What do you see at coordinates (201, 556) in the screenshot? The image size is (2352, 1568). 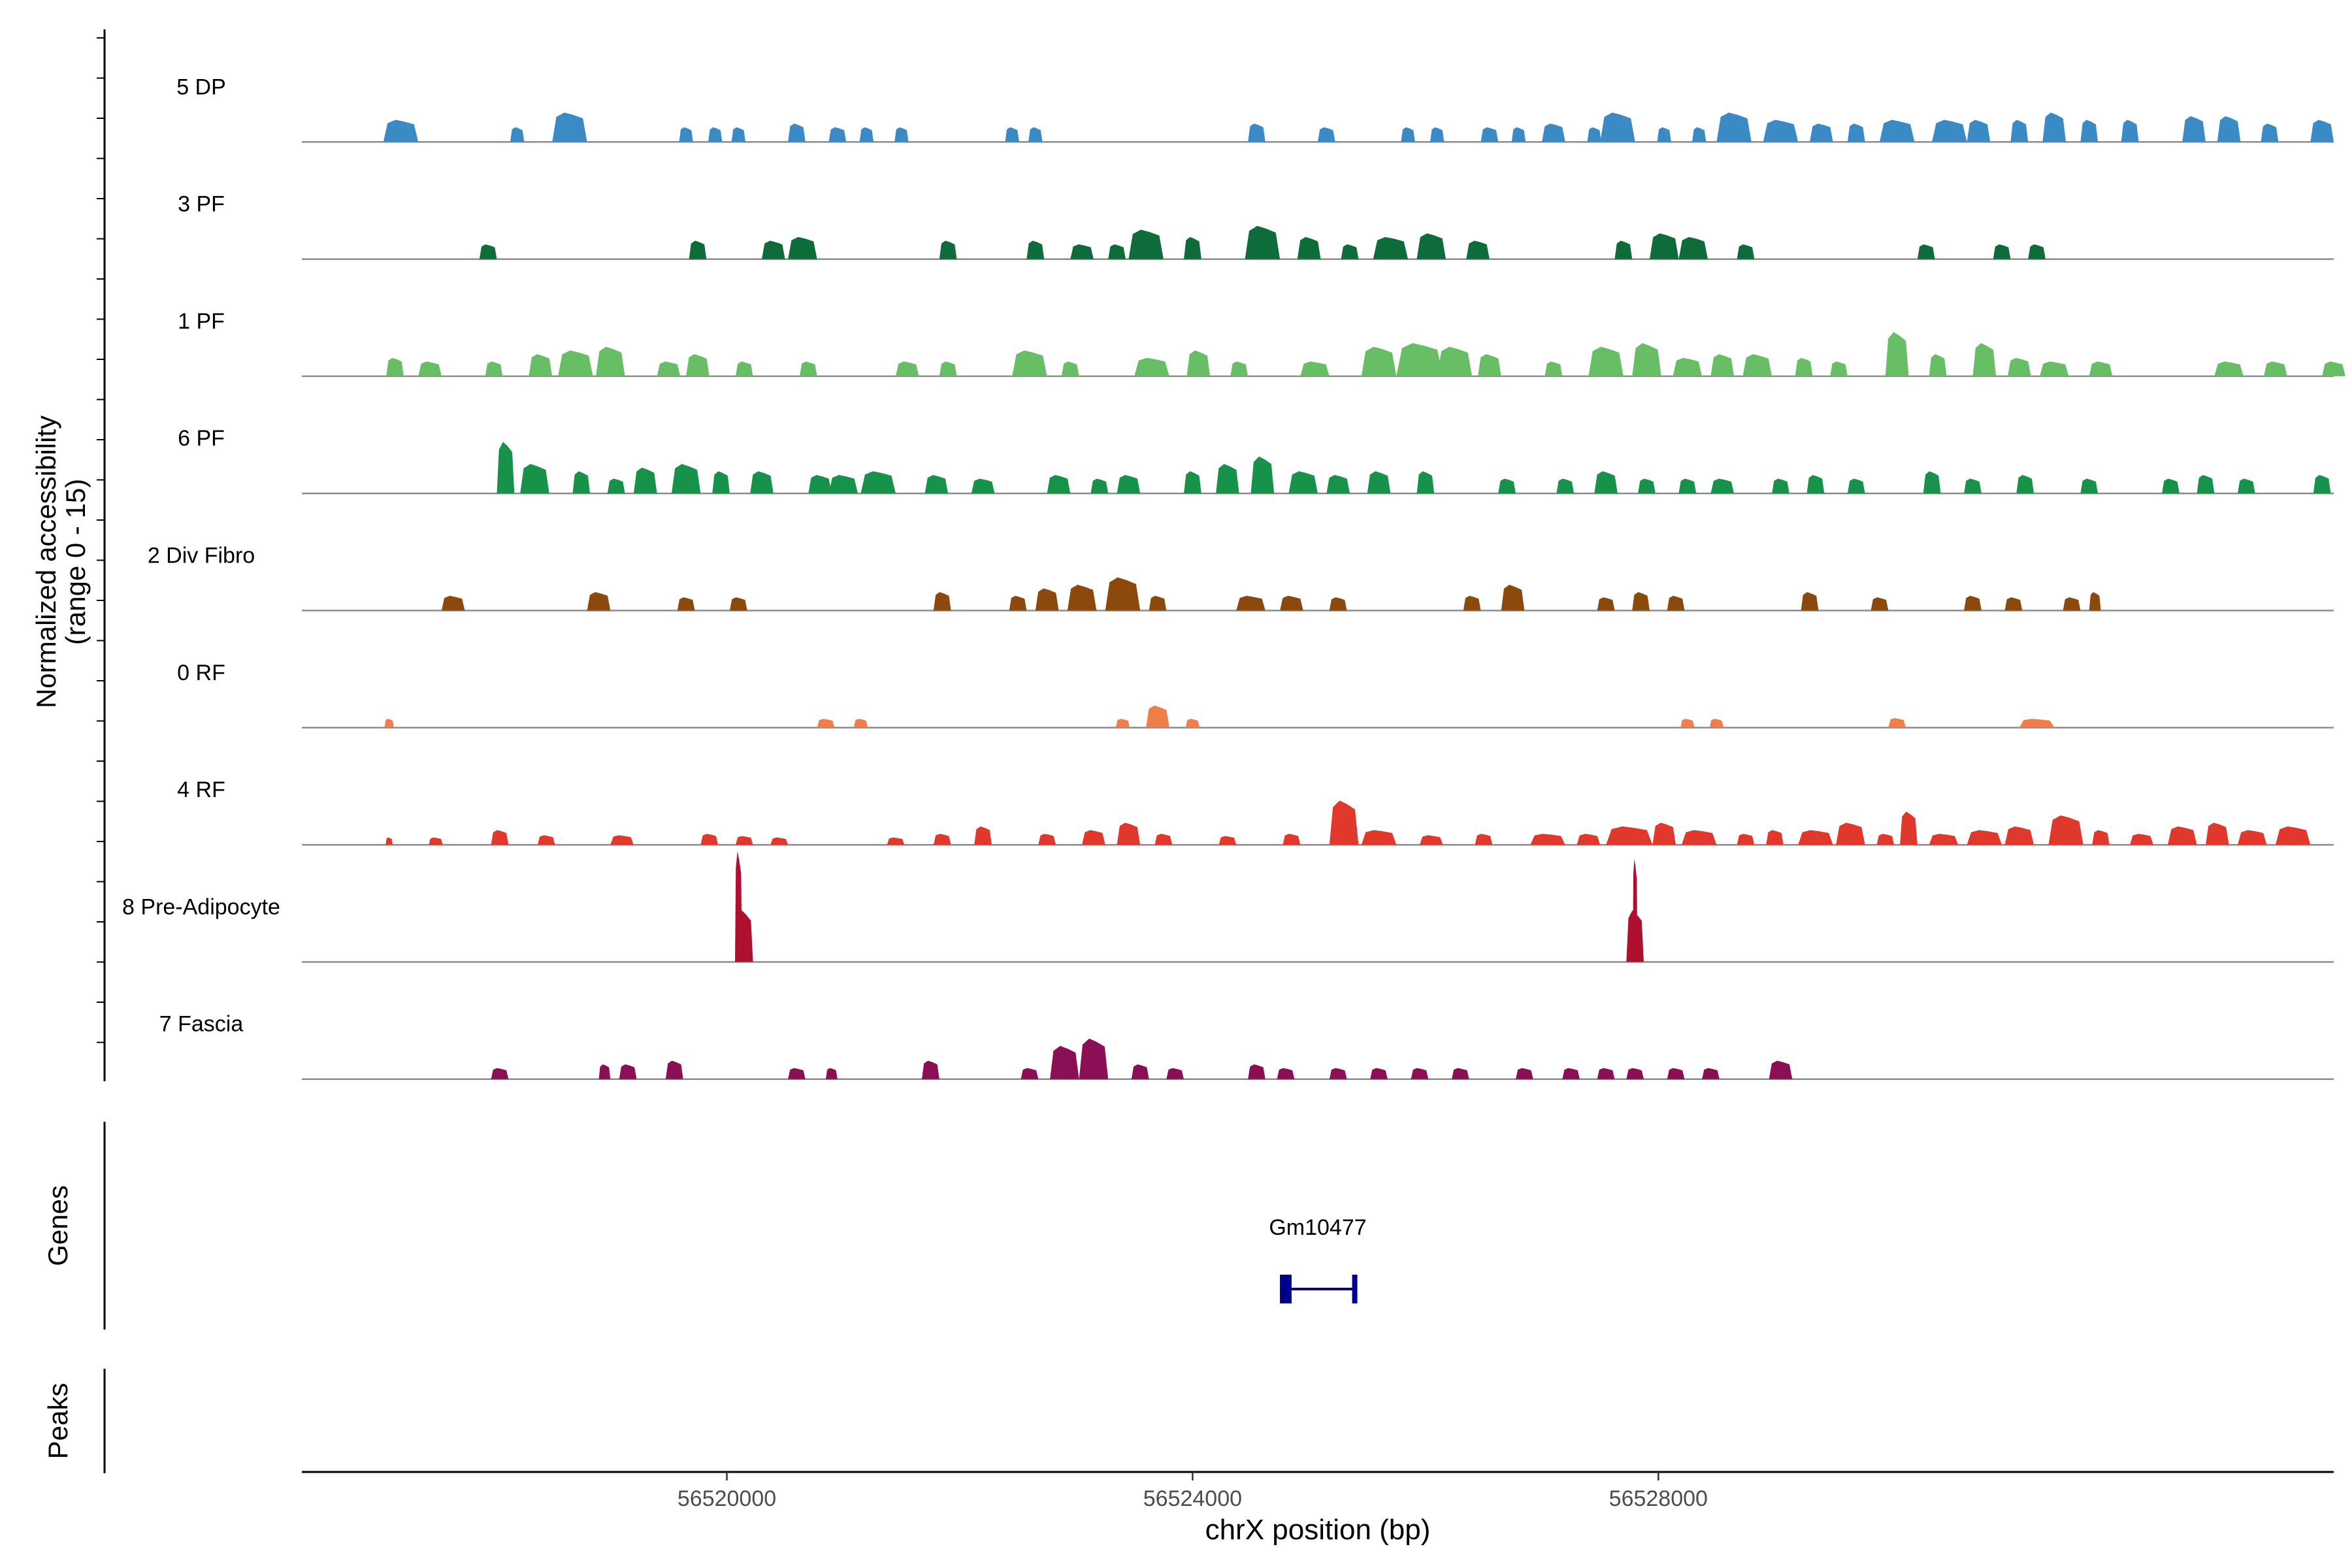 I see `track-label: 2 Div Fibro` at bounding box center [201, 556].